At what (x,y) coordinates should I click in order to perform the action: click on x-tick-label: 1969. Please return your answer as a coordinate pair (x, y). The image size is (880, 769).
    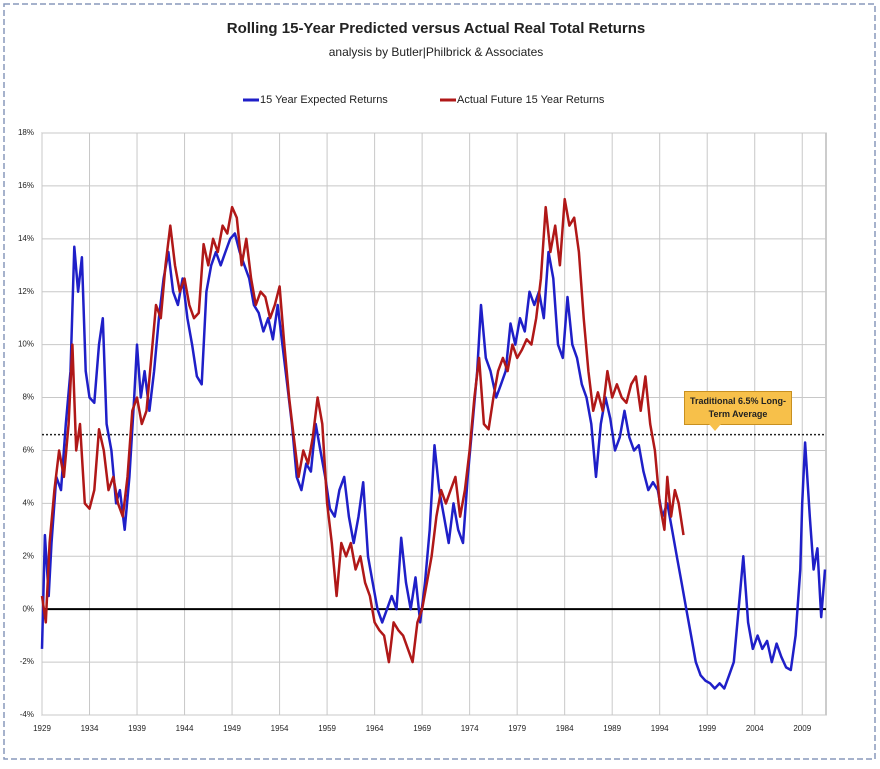
    Looking at the image, I should click on (422, 728).